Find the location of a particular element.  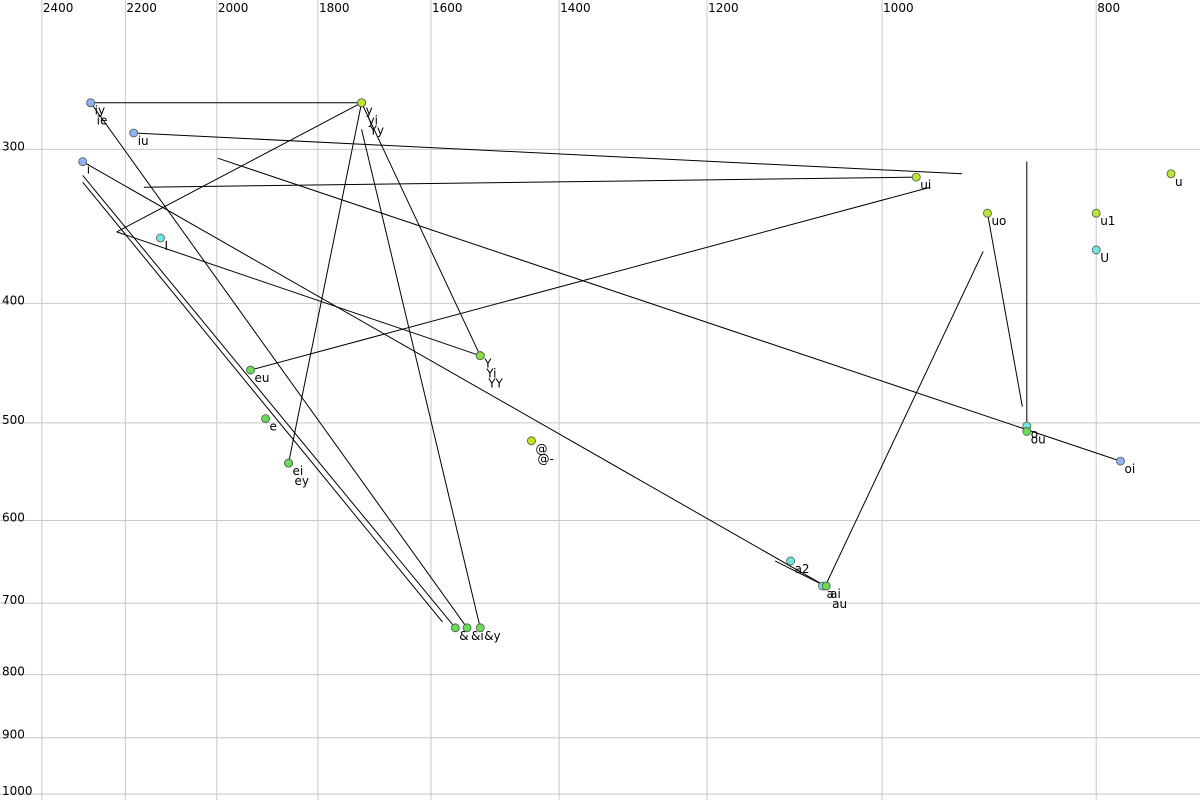

point-label: @ is located at coordinates (541, 449).